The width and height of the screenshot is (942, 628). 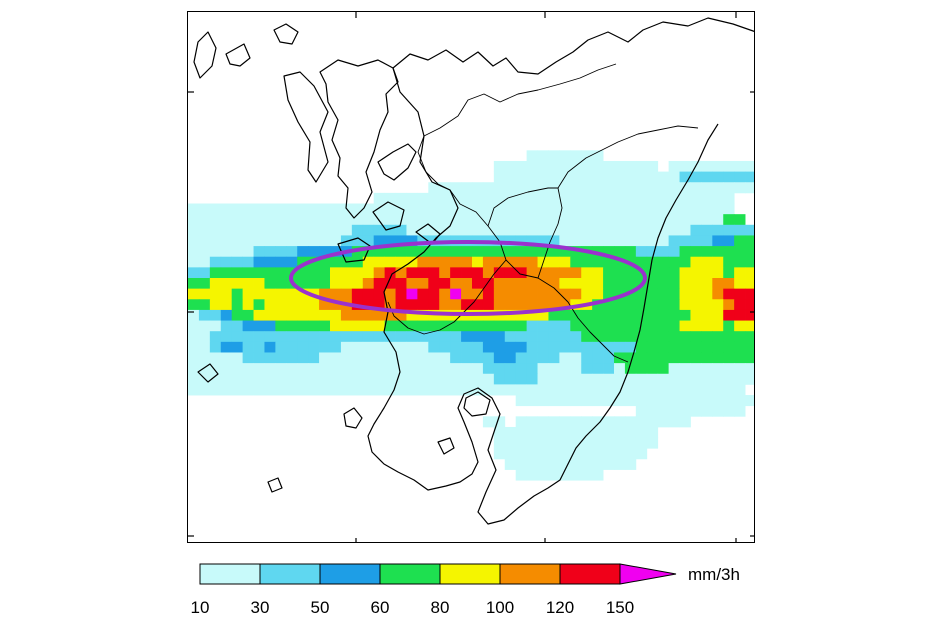 What do you see at coordinates (205, 55) in the screenshot?
I see `coastline` at bounding box center [205, 55].